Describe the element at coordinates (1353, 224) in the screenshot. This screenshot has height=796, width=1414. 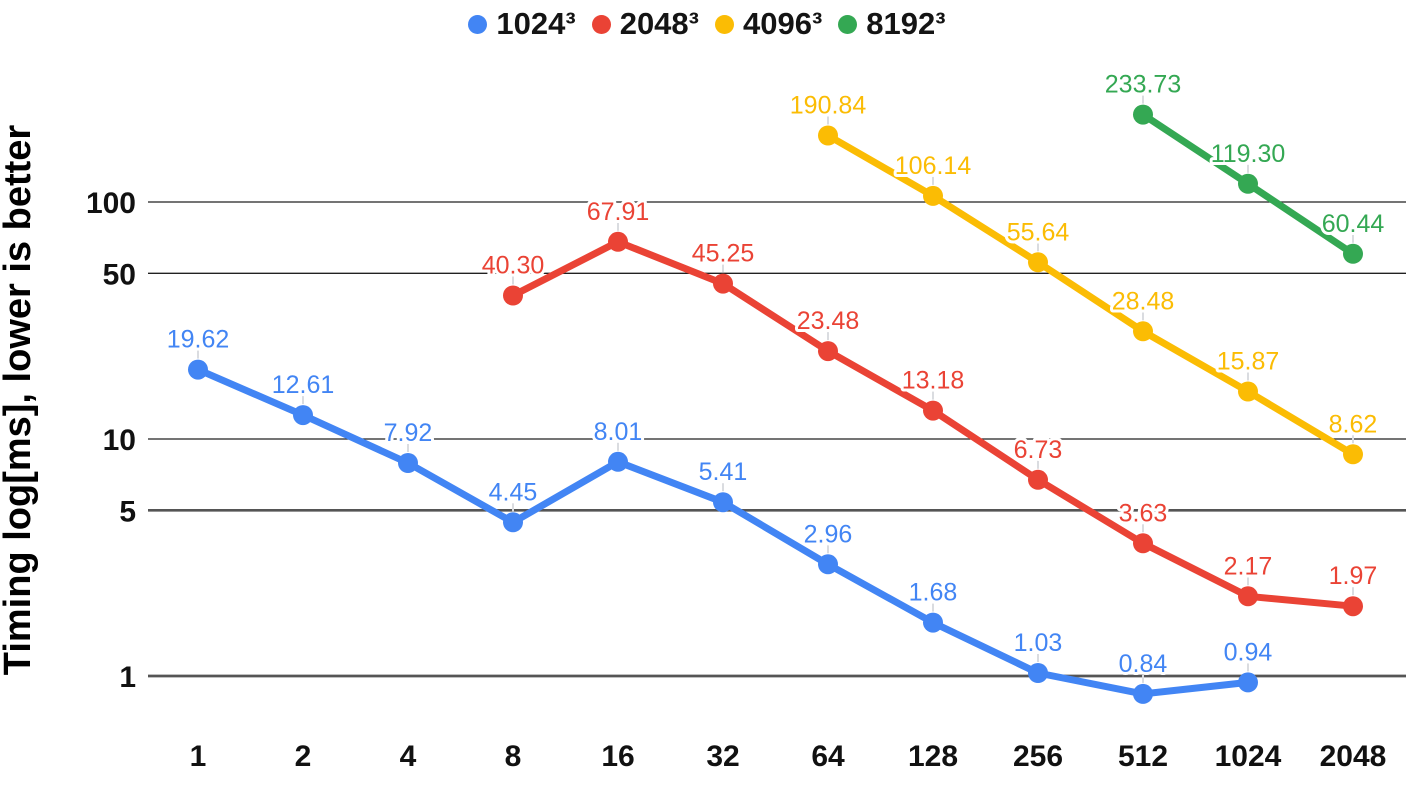
I see `data-point-label: 60.44` at that location.